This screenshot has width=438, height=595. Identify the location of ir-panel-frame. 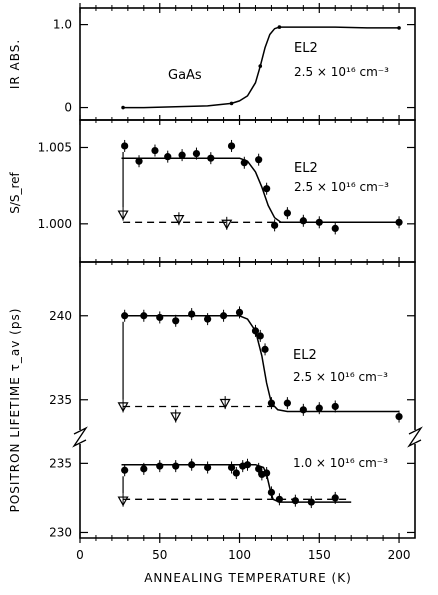
(247, 64).